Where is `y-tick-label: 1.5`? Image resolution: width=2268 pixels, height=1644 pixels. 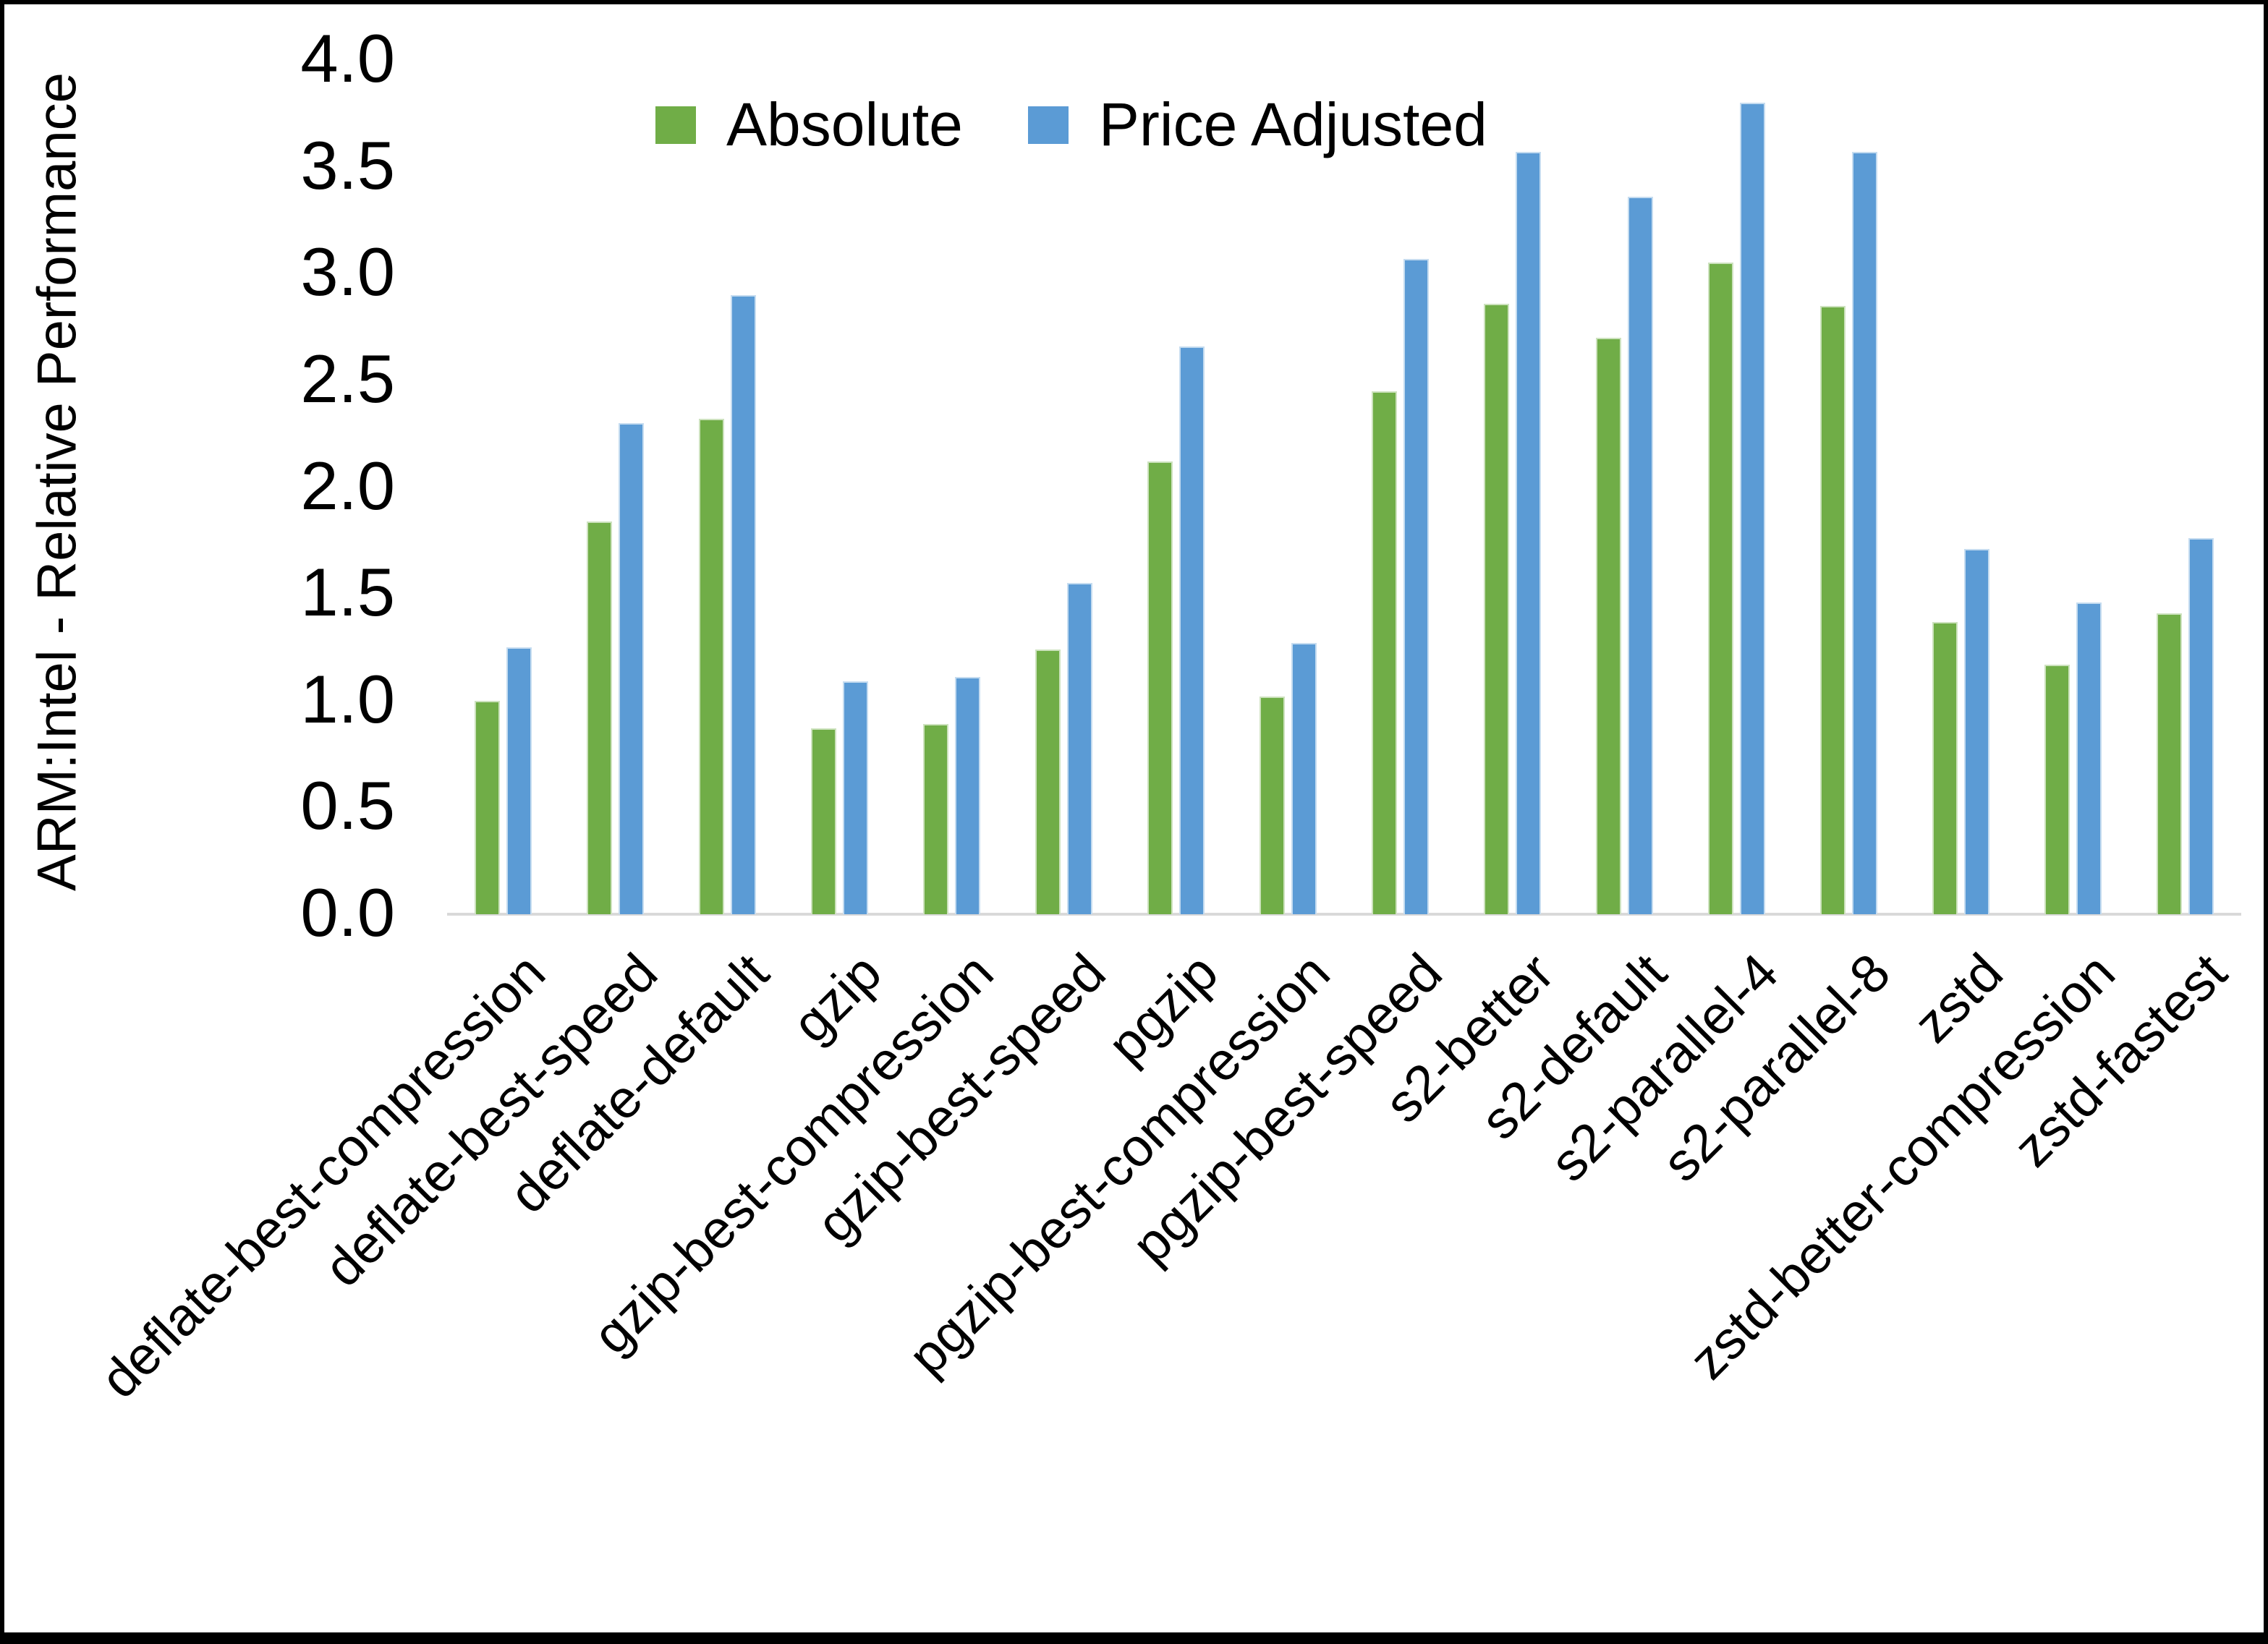 y-tick-label: 1.5 is located at coordinates (347, 591).